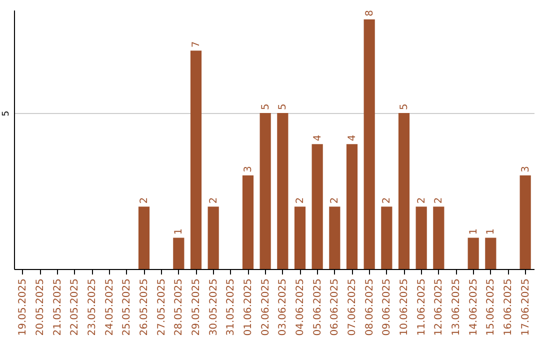  I want to click on x-tick-label: 17.06.2025, so click(526, 307).